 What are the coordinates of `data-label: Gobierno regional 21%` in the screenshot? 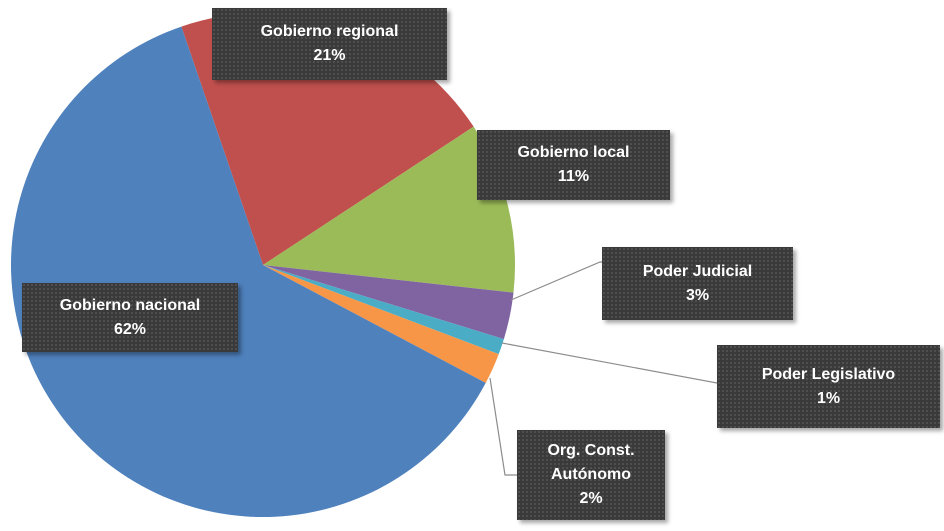 It's located at (329, 44).